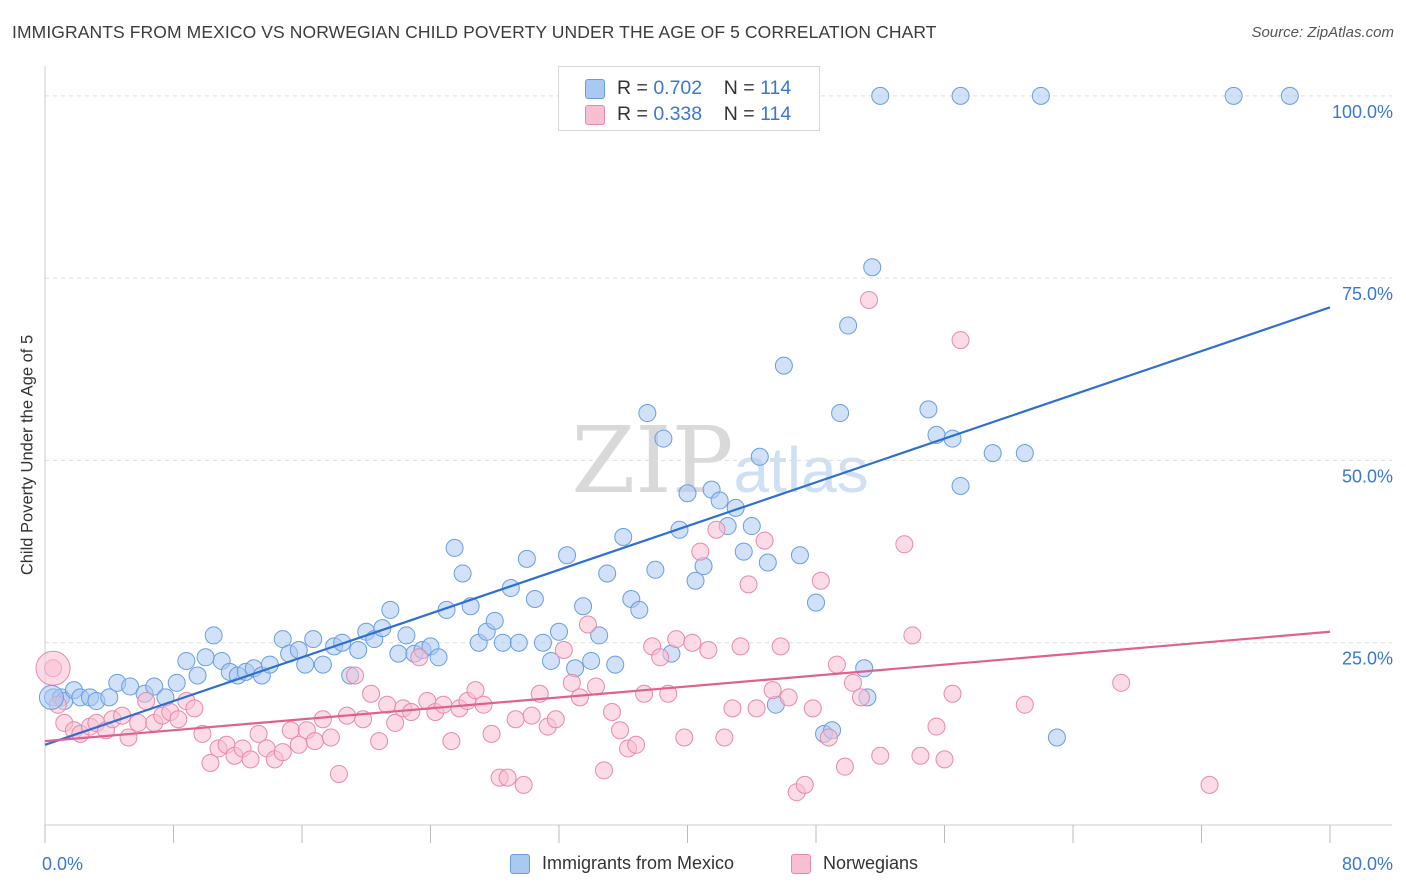  Describe the element at coordinates (1367, 864) in the screenshot. I see `x-tick-label-max: 80.0%` at that location.